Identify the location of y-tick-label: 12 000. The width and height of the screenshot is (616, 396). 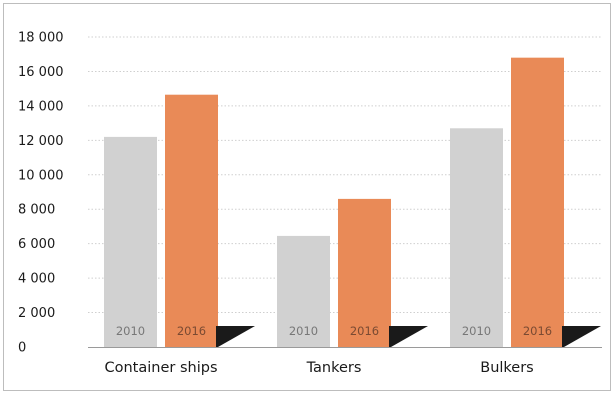
(41, 141).